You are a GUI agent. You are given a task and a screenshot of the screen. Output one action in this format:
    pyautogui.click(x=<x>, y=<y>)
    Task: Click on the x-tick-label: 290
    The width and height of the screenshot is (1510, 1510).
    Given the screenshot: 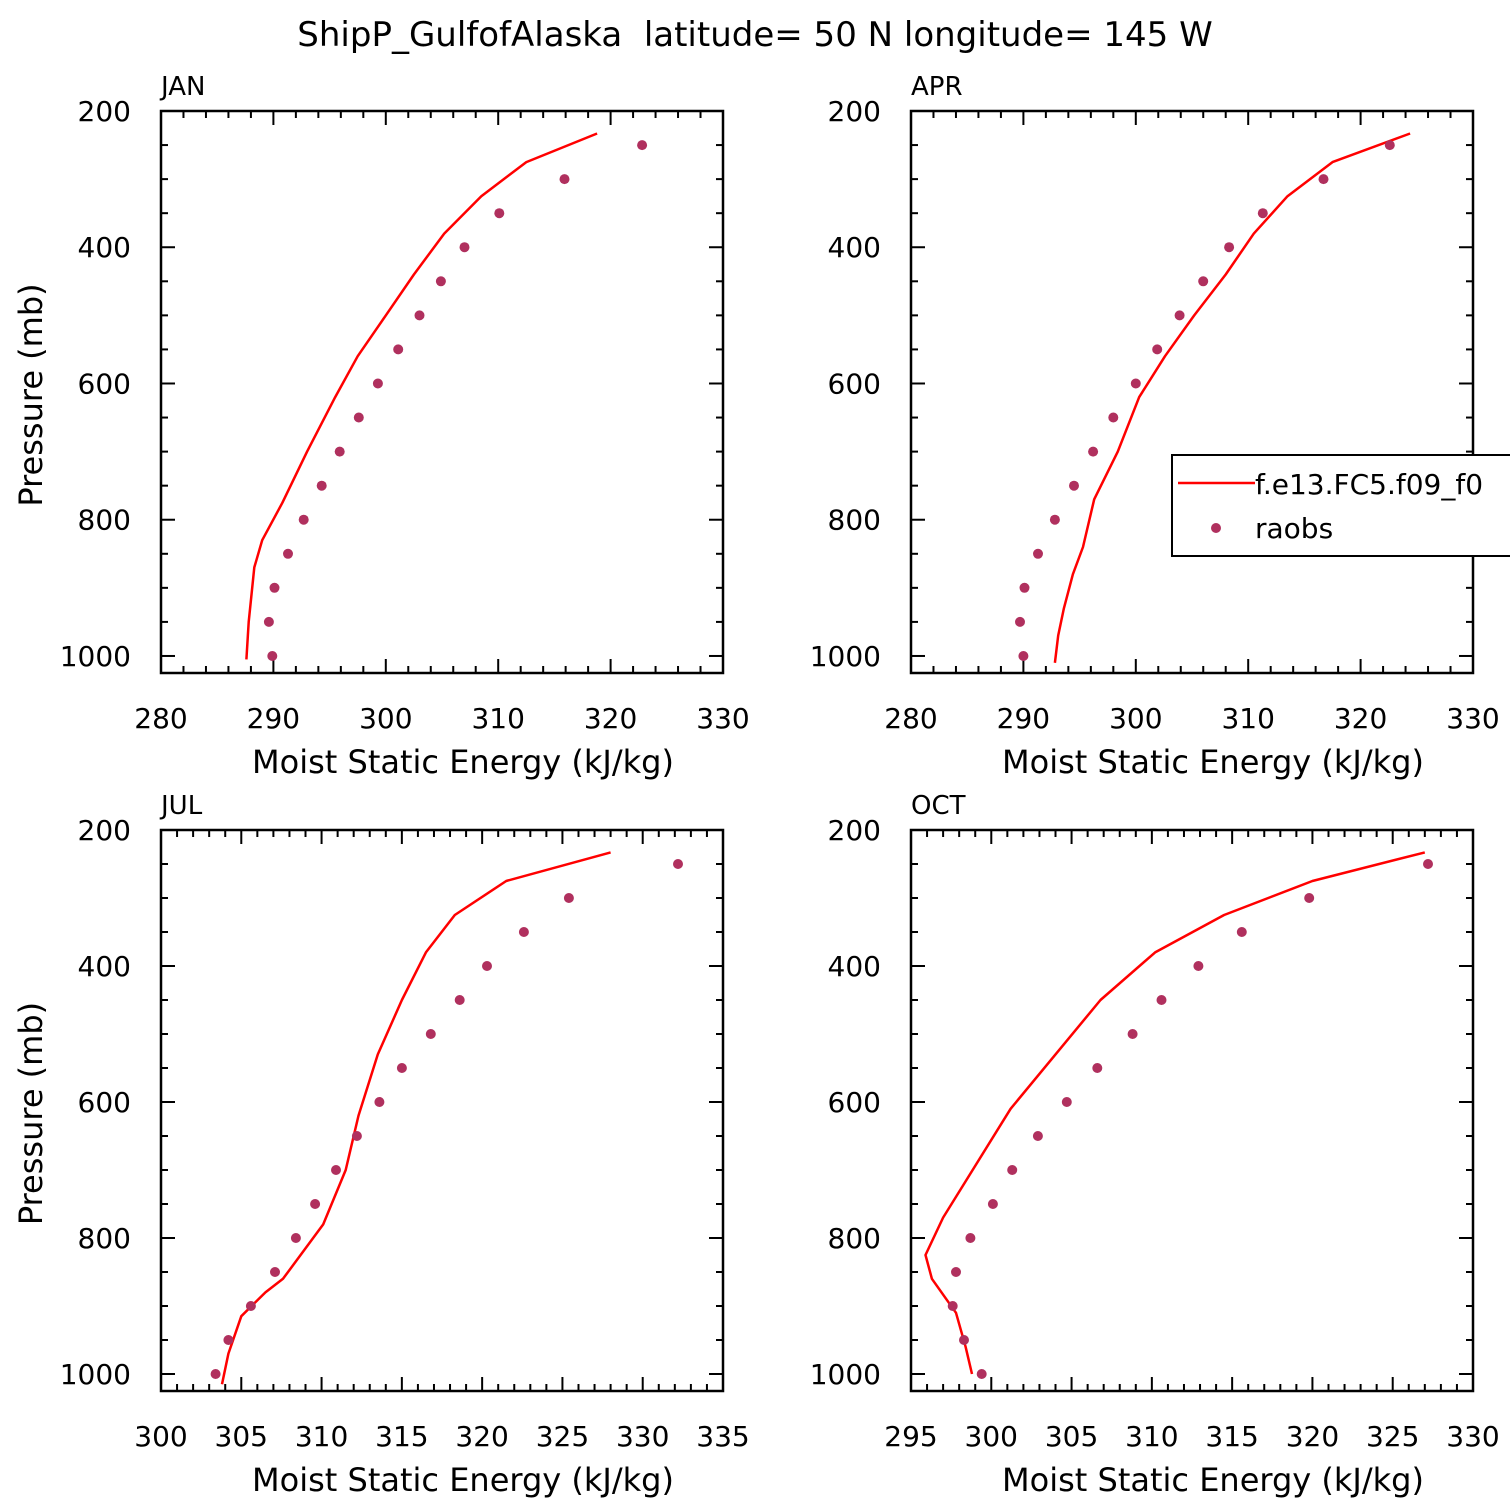 What is the action you would take?
    pyautogui.click(x=1023, y=718)
    